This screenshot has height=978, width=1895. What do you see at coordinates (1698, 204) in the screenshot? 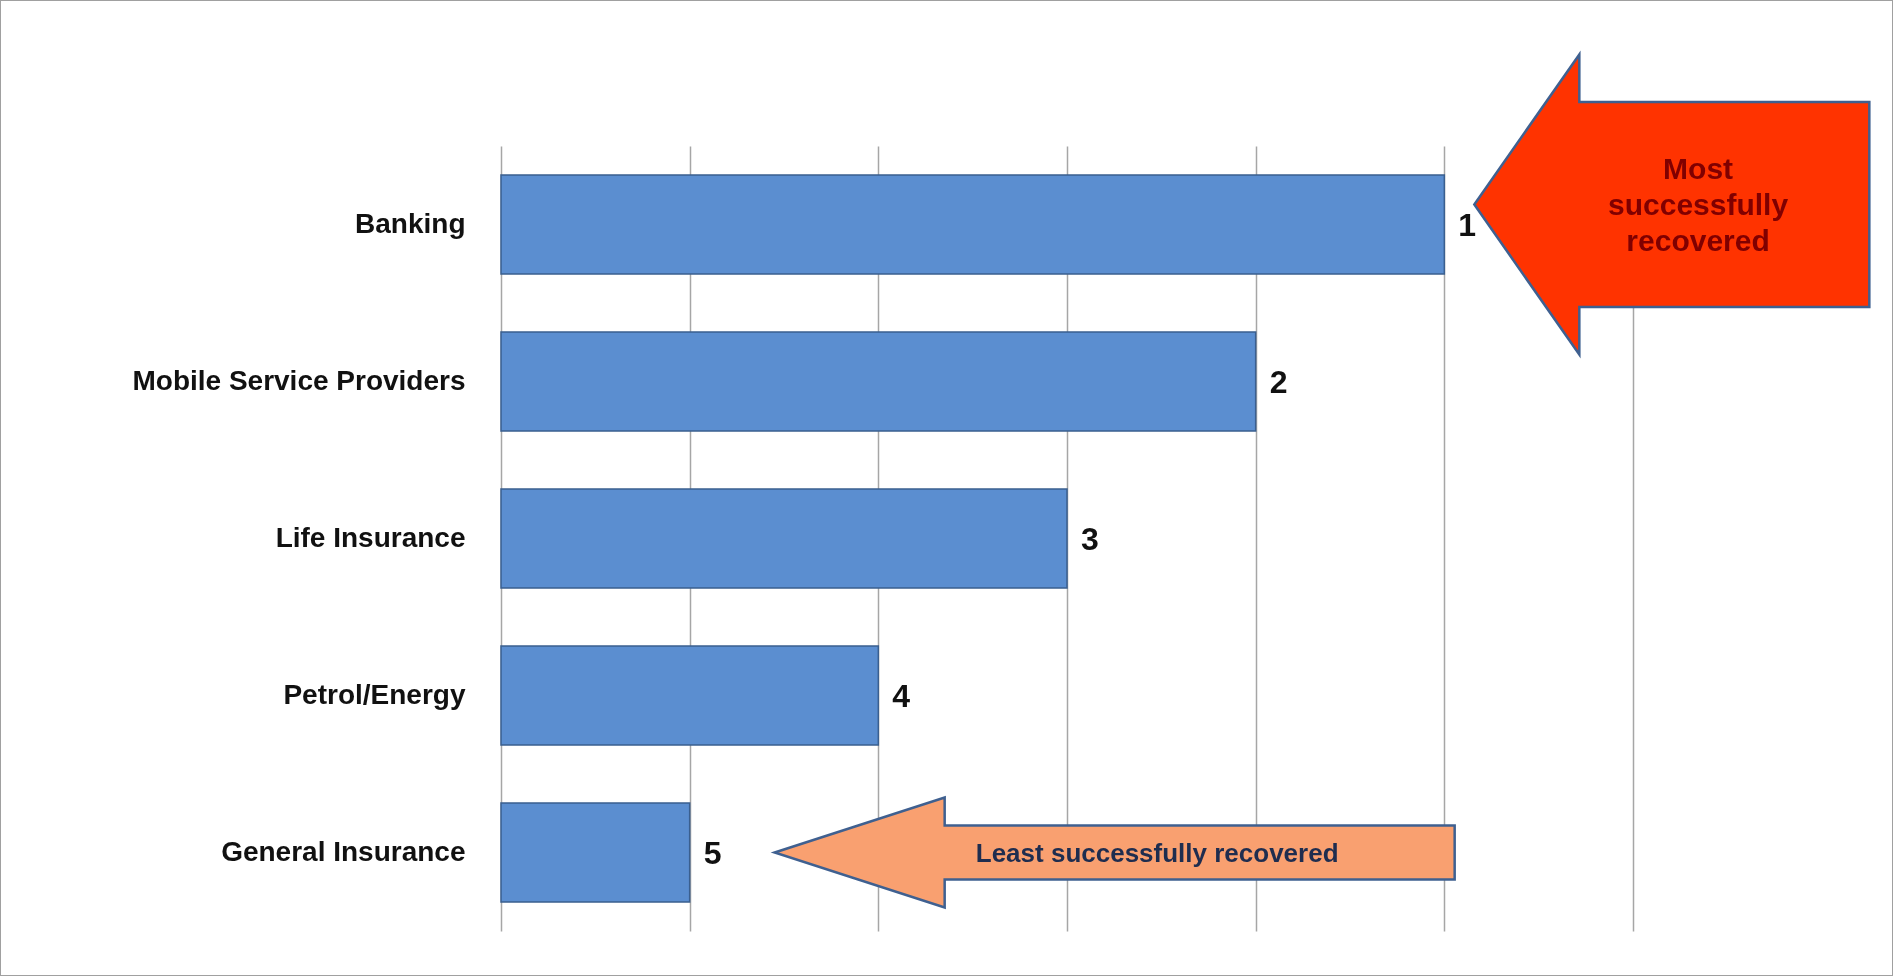
I see `text: Most successfully recovered` at bounding box center [1698, 204].